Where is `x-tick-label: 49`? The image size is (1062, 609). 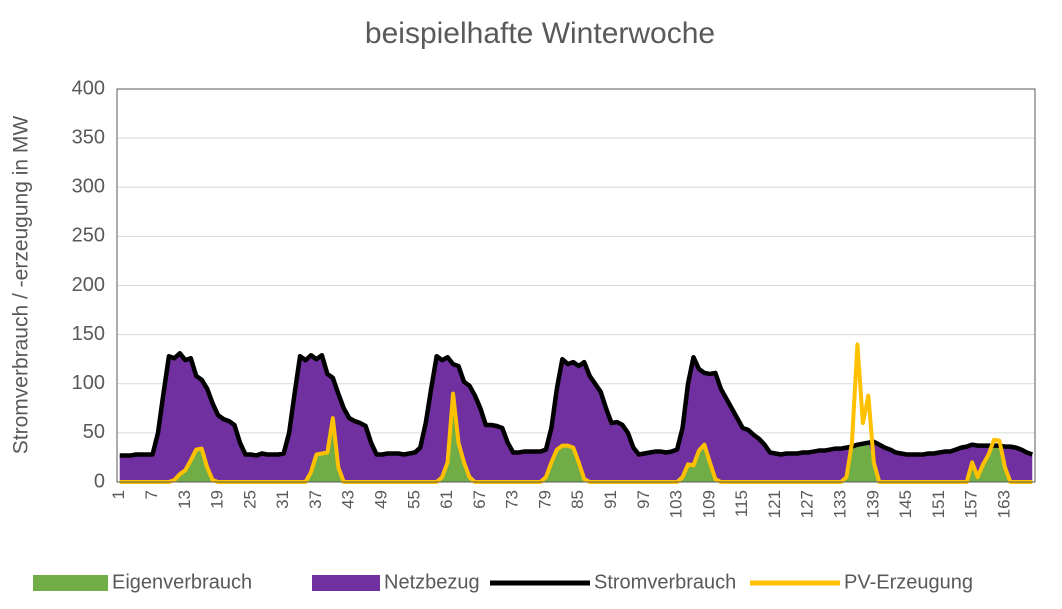 x-tick-label: 49 is located at coordinates (381, 499).